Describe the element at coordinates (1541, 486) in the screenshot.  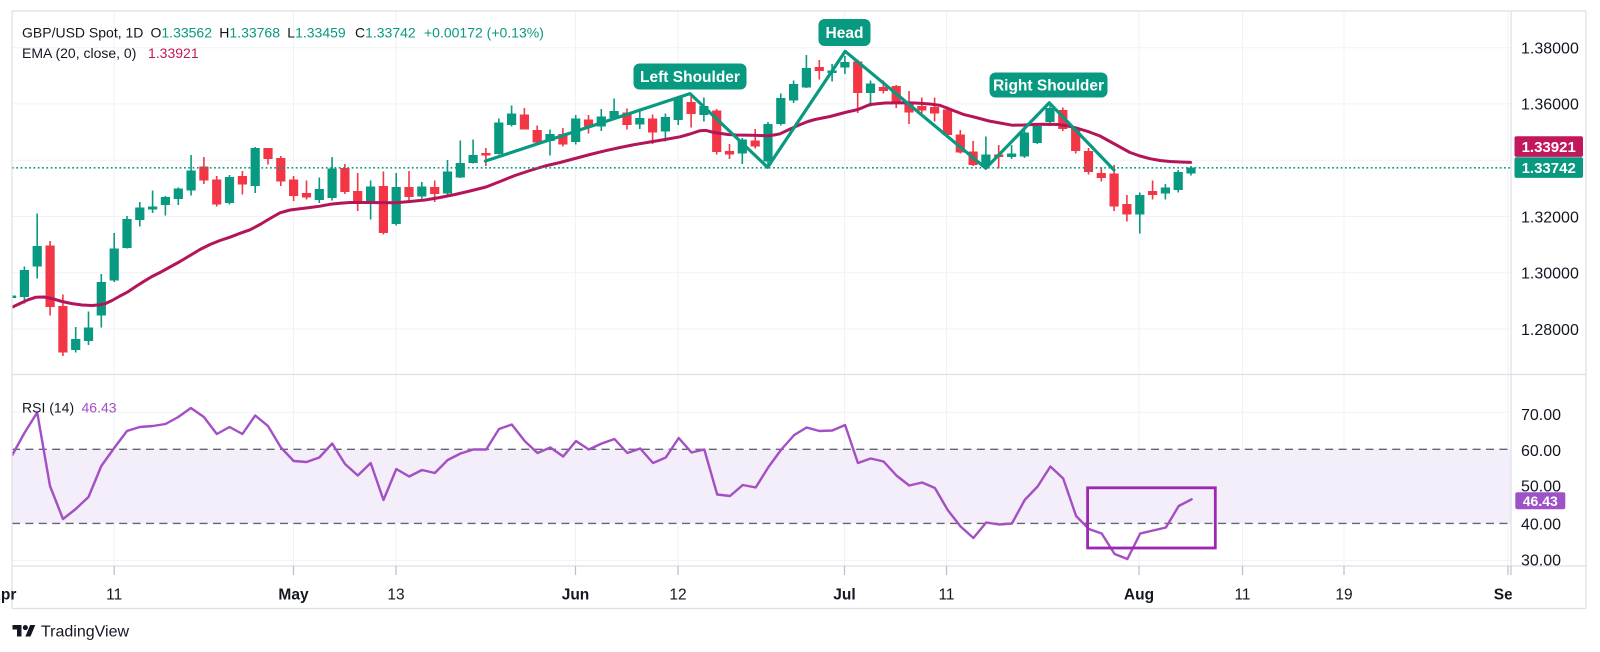
I see `svg-text: 50.00` at that location.